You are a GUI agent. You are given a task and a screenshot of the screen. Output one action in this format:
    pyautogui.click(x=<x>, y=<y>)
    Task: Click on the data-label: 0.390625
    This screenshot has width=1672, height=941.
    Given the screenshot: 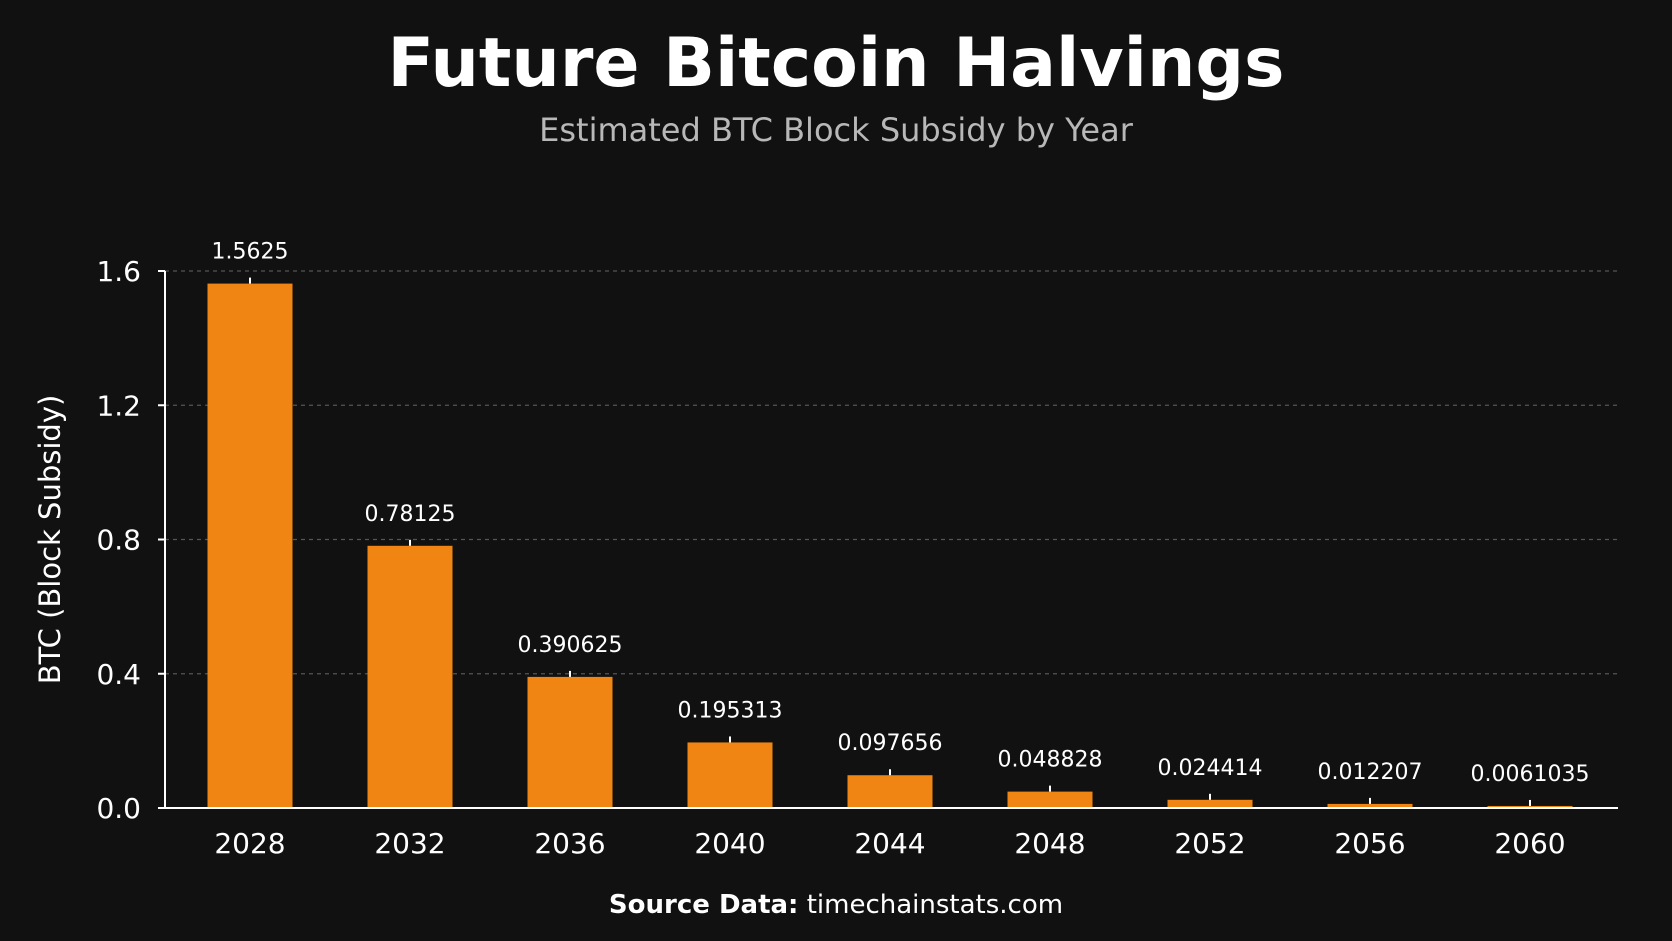 What is the action you would take?
    pyautogui.click(x=570, y=645)
    